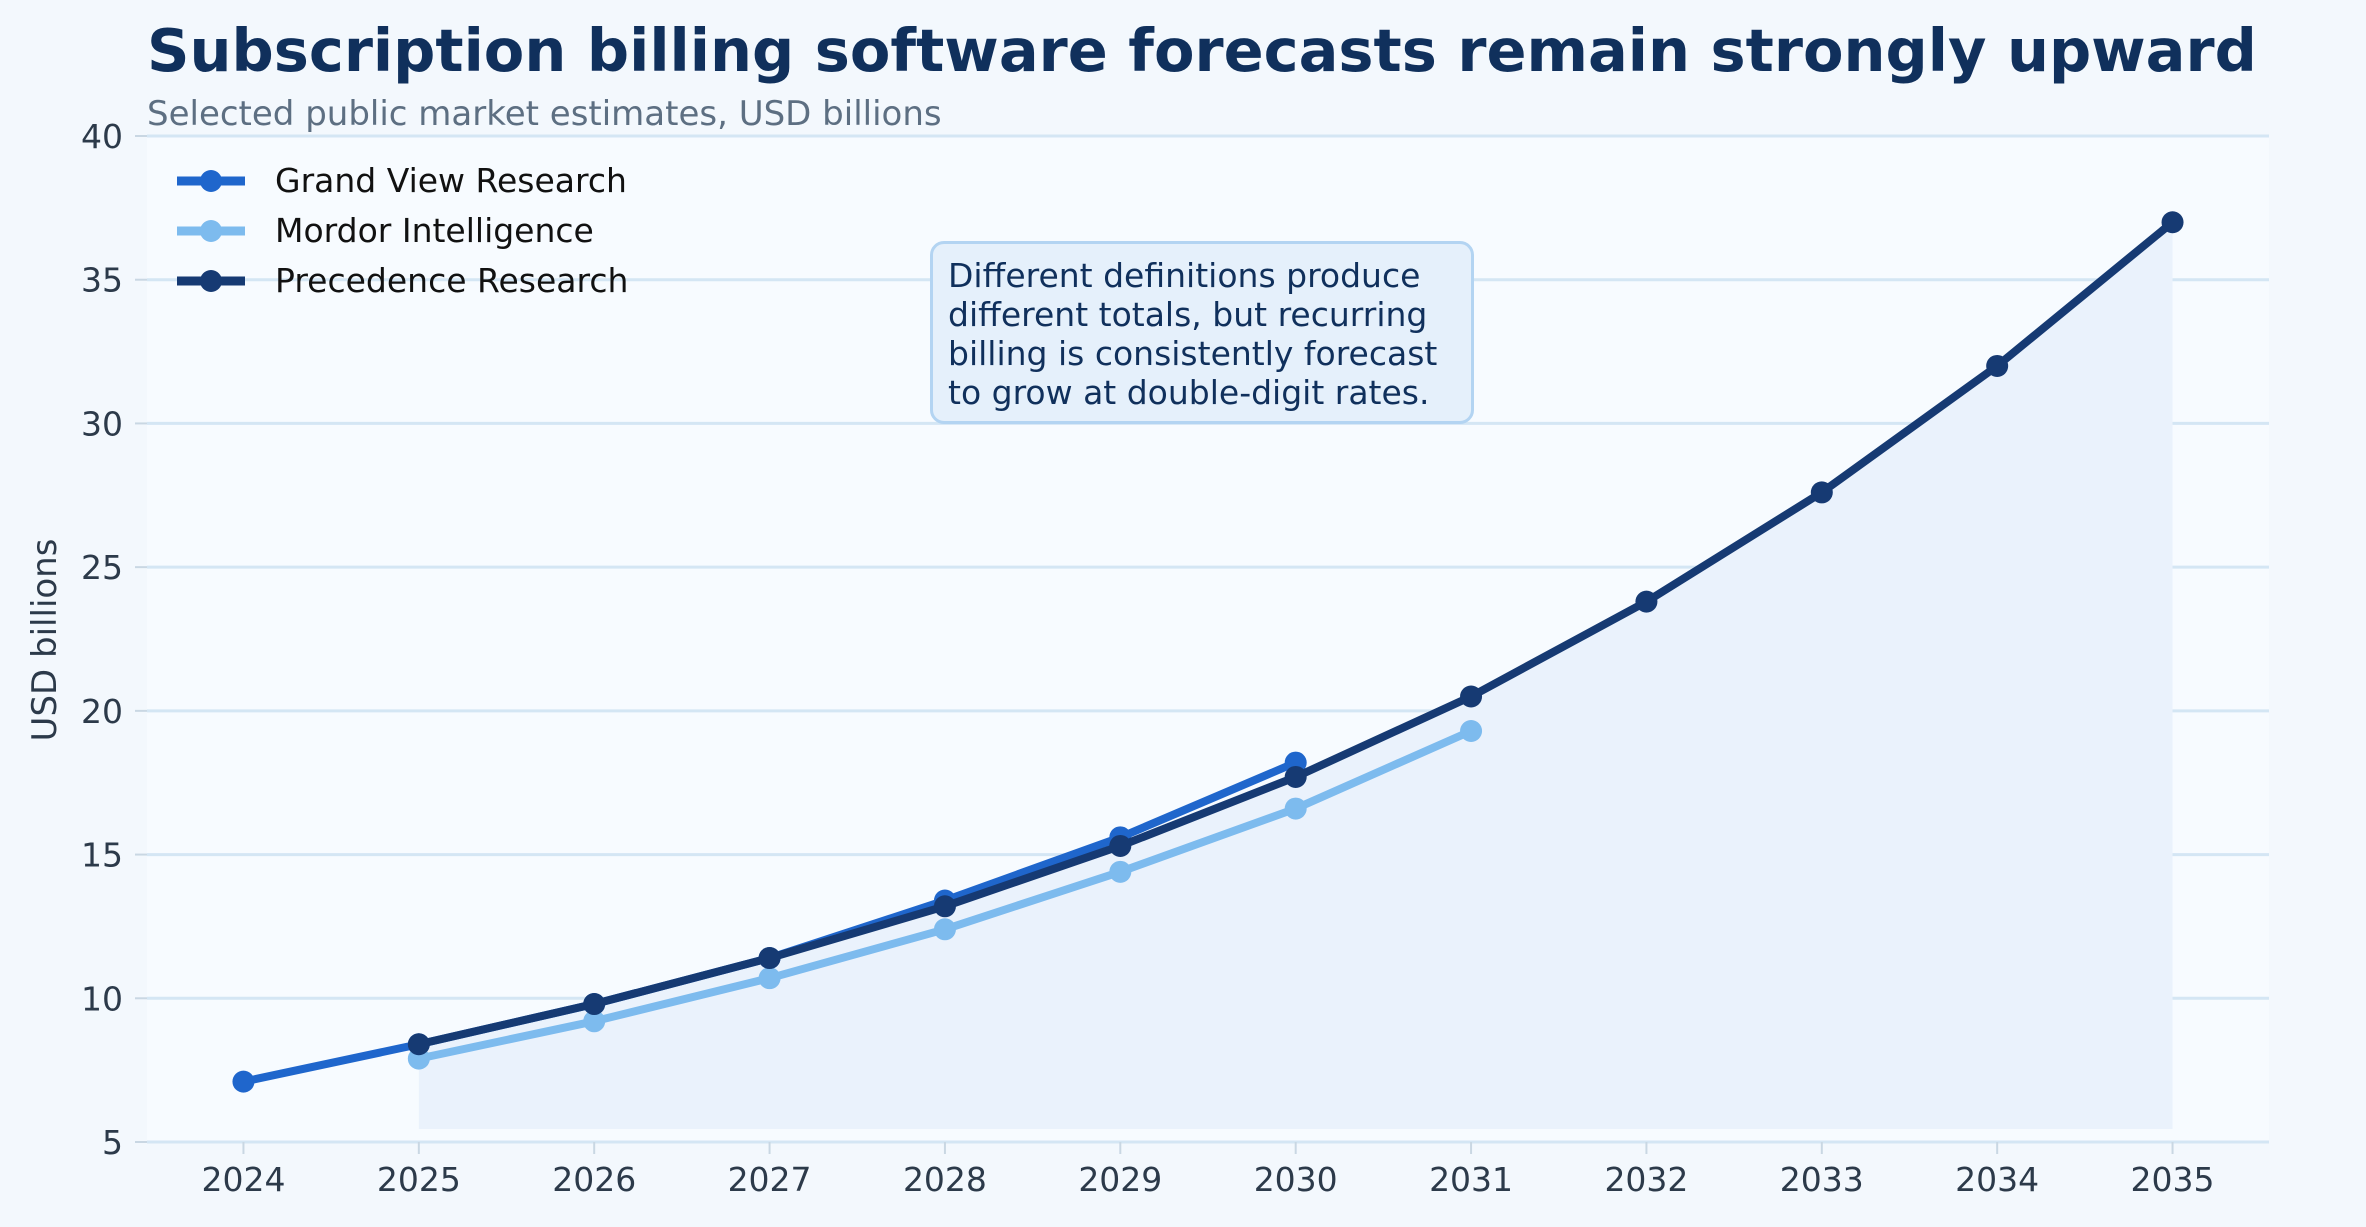  I want to click on x-tick-label: 2029, so click(1120, 1179).